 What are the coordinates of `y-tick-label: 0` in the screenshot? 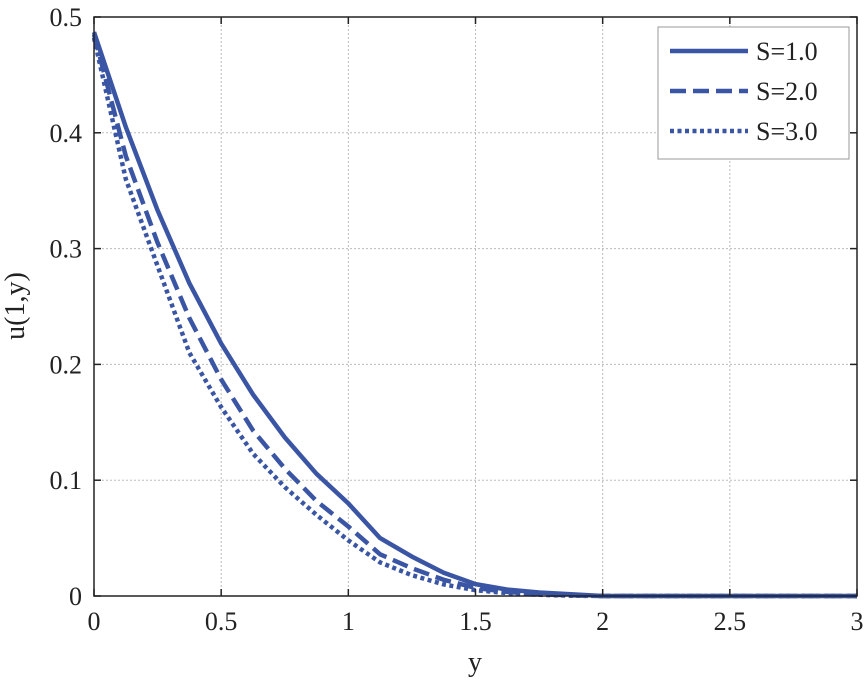 It's located at (75, 596).